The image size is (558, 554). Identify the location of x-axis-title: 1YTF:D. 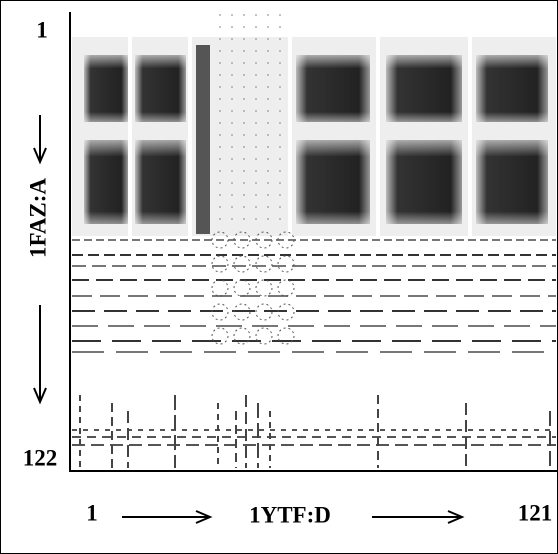
(290, 514).